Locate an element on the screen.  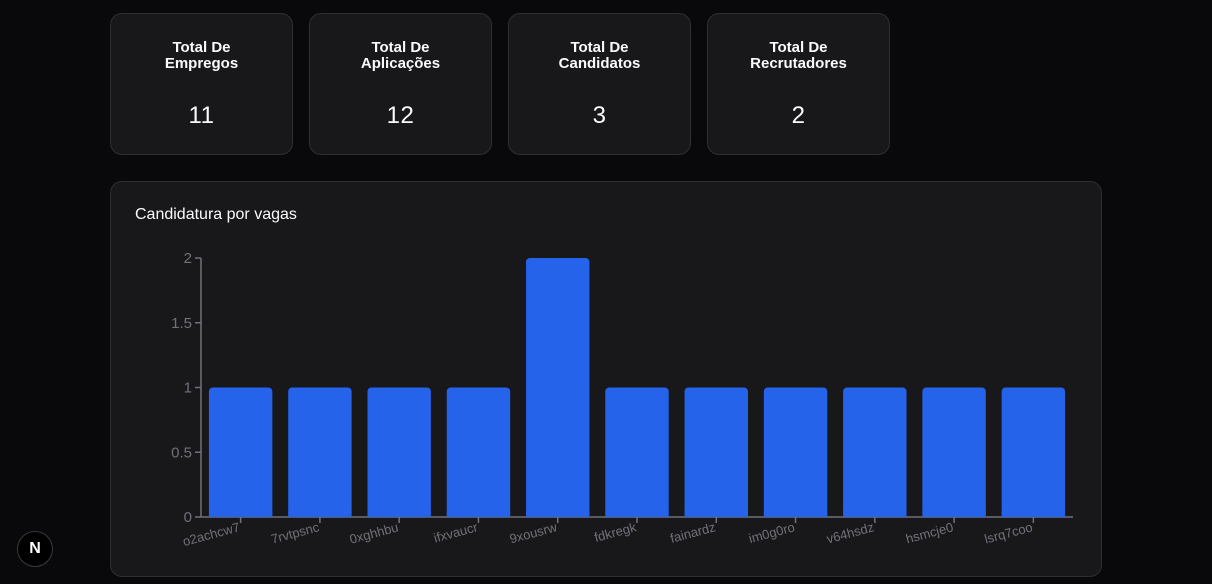
x-tick-label: lsrq7coo is located at coordinates (1008, 532).